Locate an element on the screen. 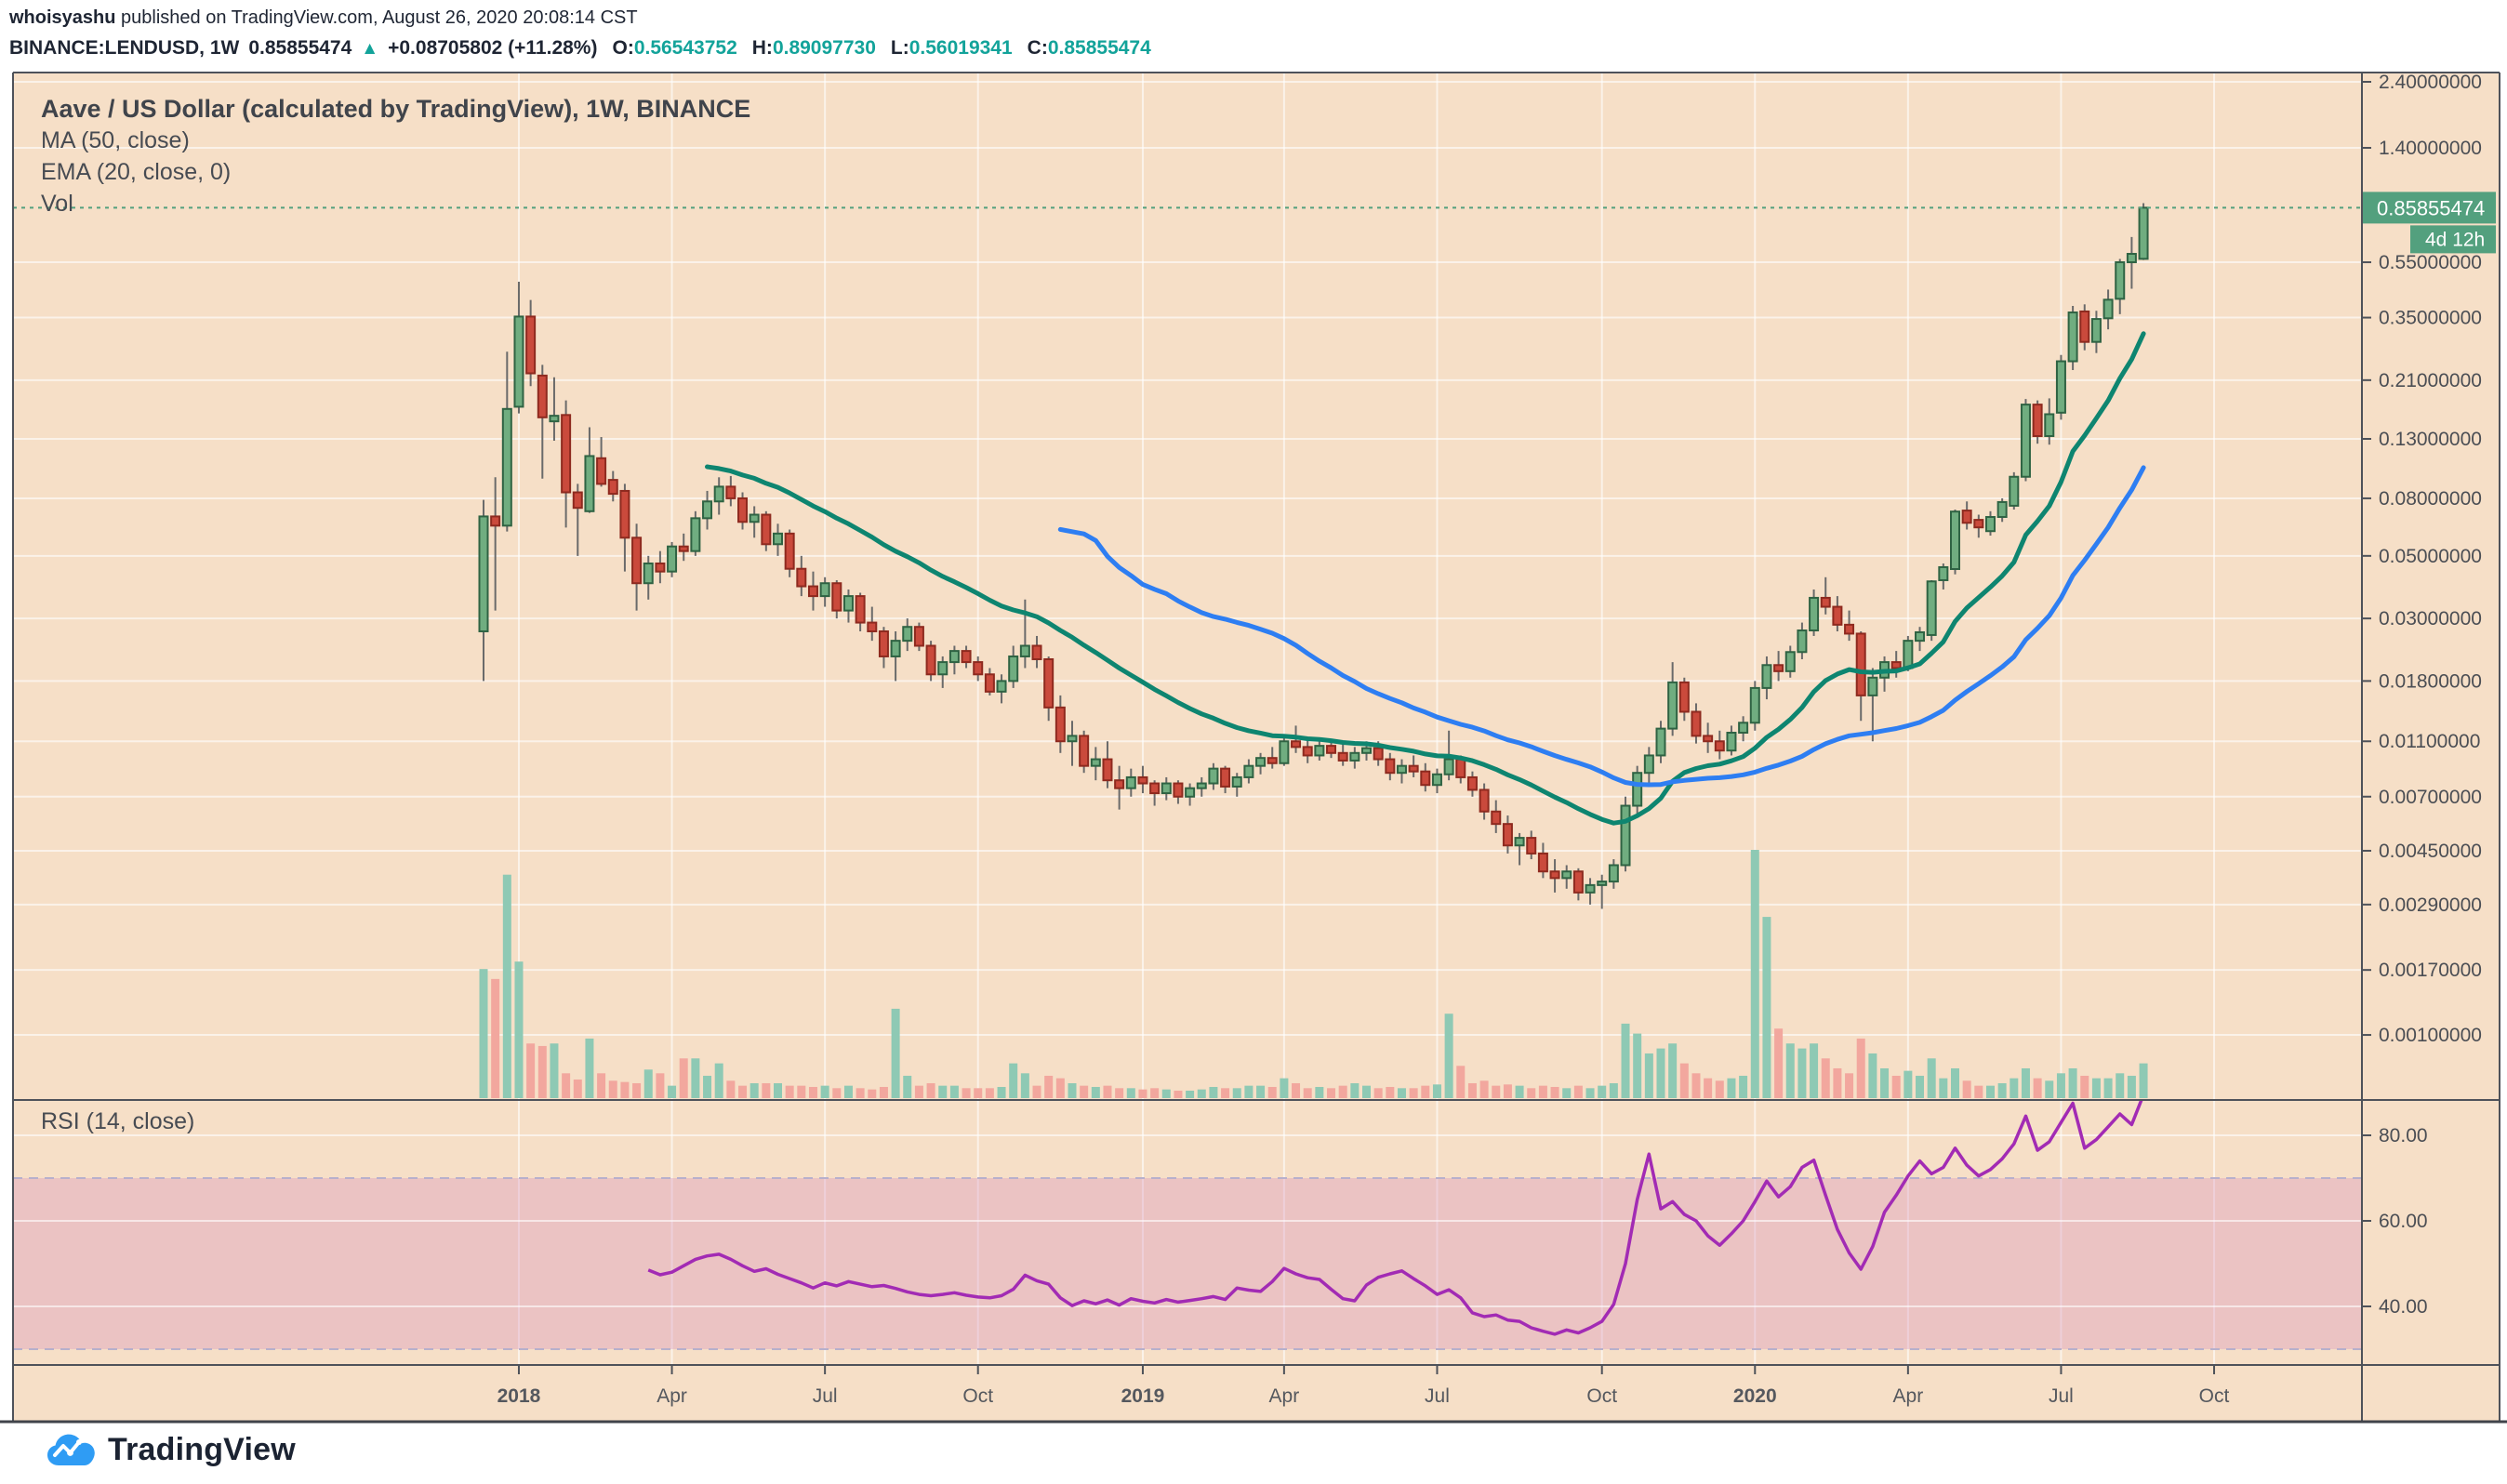 This screenshot has width=2507, height=1484. legend-ema20: EMA (20, close, 0) is located at coordinates (136, 172).